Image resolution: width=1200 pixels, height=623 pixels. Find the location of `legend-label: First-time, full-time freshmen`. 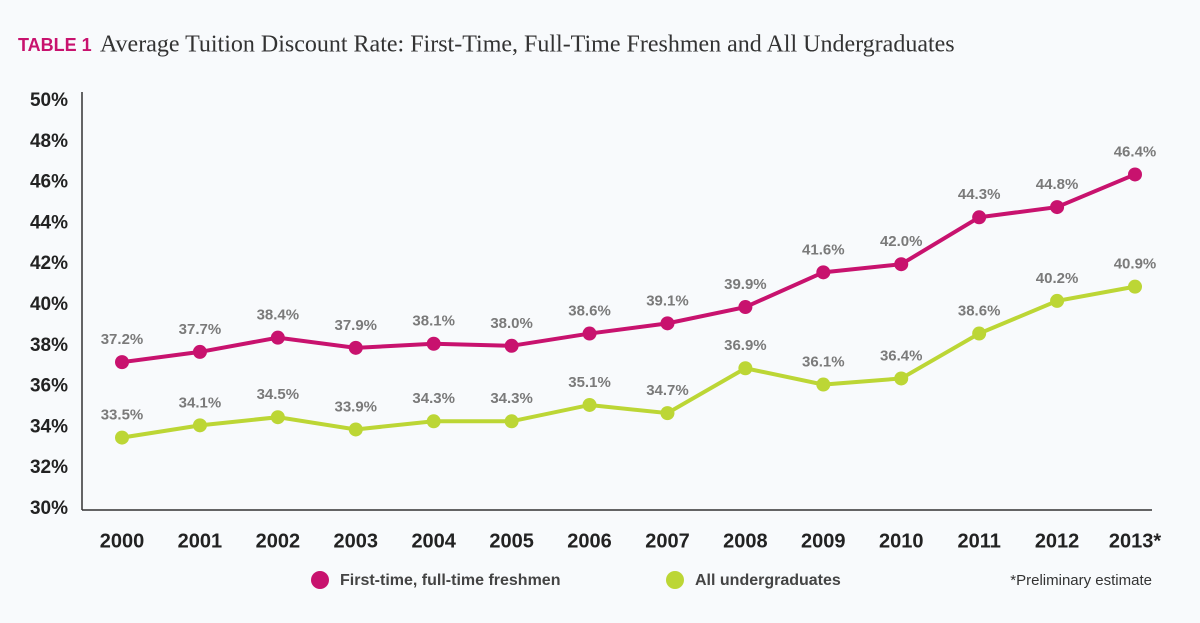

legend-label: First-time, full-time freshmen is located at coordinates (450, 580).